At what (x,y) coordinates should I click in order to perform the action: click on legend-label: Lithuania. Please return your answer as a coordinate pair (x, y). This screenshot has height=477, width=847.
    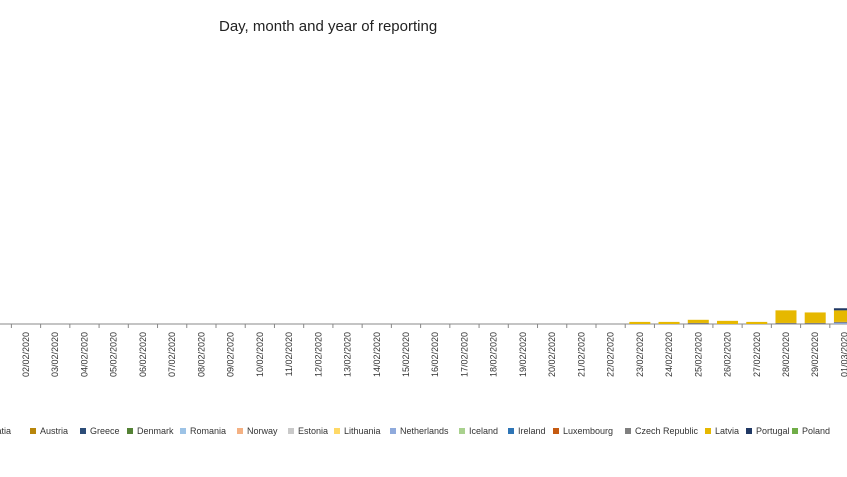
    Looking at the image, I should click on (362, 431).